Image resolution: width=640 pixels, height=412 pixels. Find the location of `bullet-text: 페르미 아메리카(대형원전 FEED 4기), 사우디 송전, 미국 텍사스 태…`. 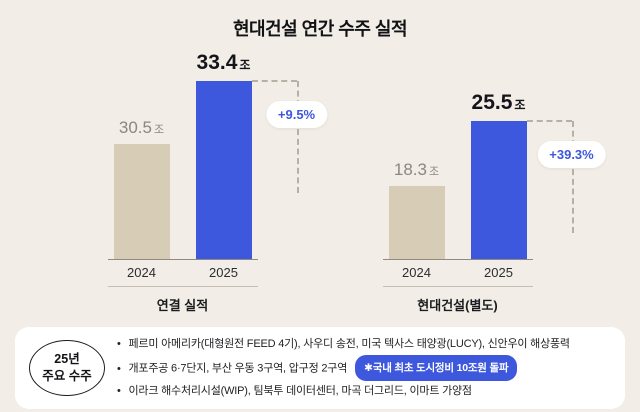

bullet-text: 페르미 아메리카(대형원전 FEED 4기), 사우디 송전, 미국 텍사스 태… is located at coordinates (349, 343).